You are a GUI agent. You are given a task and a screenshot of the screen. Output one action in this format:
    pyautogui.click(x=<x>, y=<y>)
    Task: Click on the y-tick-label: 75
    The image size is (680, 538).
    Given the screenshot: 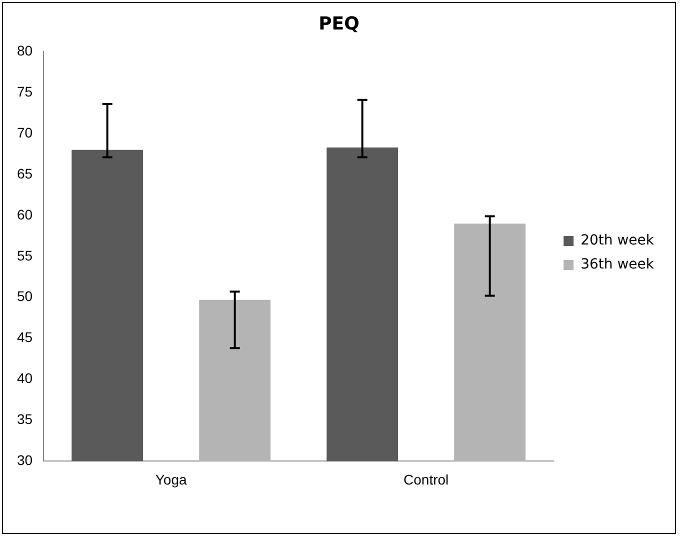 What is the action you would take?
    pyautogui.click(x=24, y=91)
    